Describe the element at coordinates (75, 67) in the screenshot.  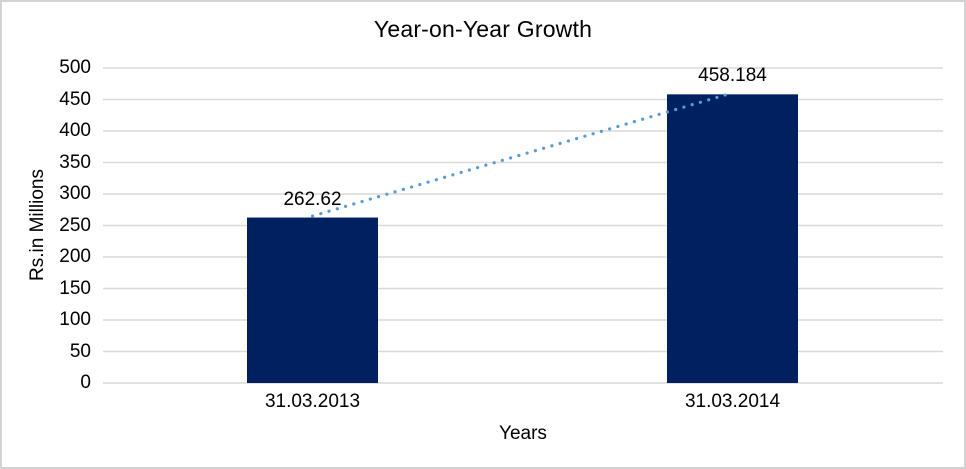
I see `y-tick-label-500: 500` at that location.